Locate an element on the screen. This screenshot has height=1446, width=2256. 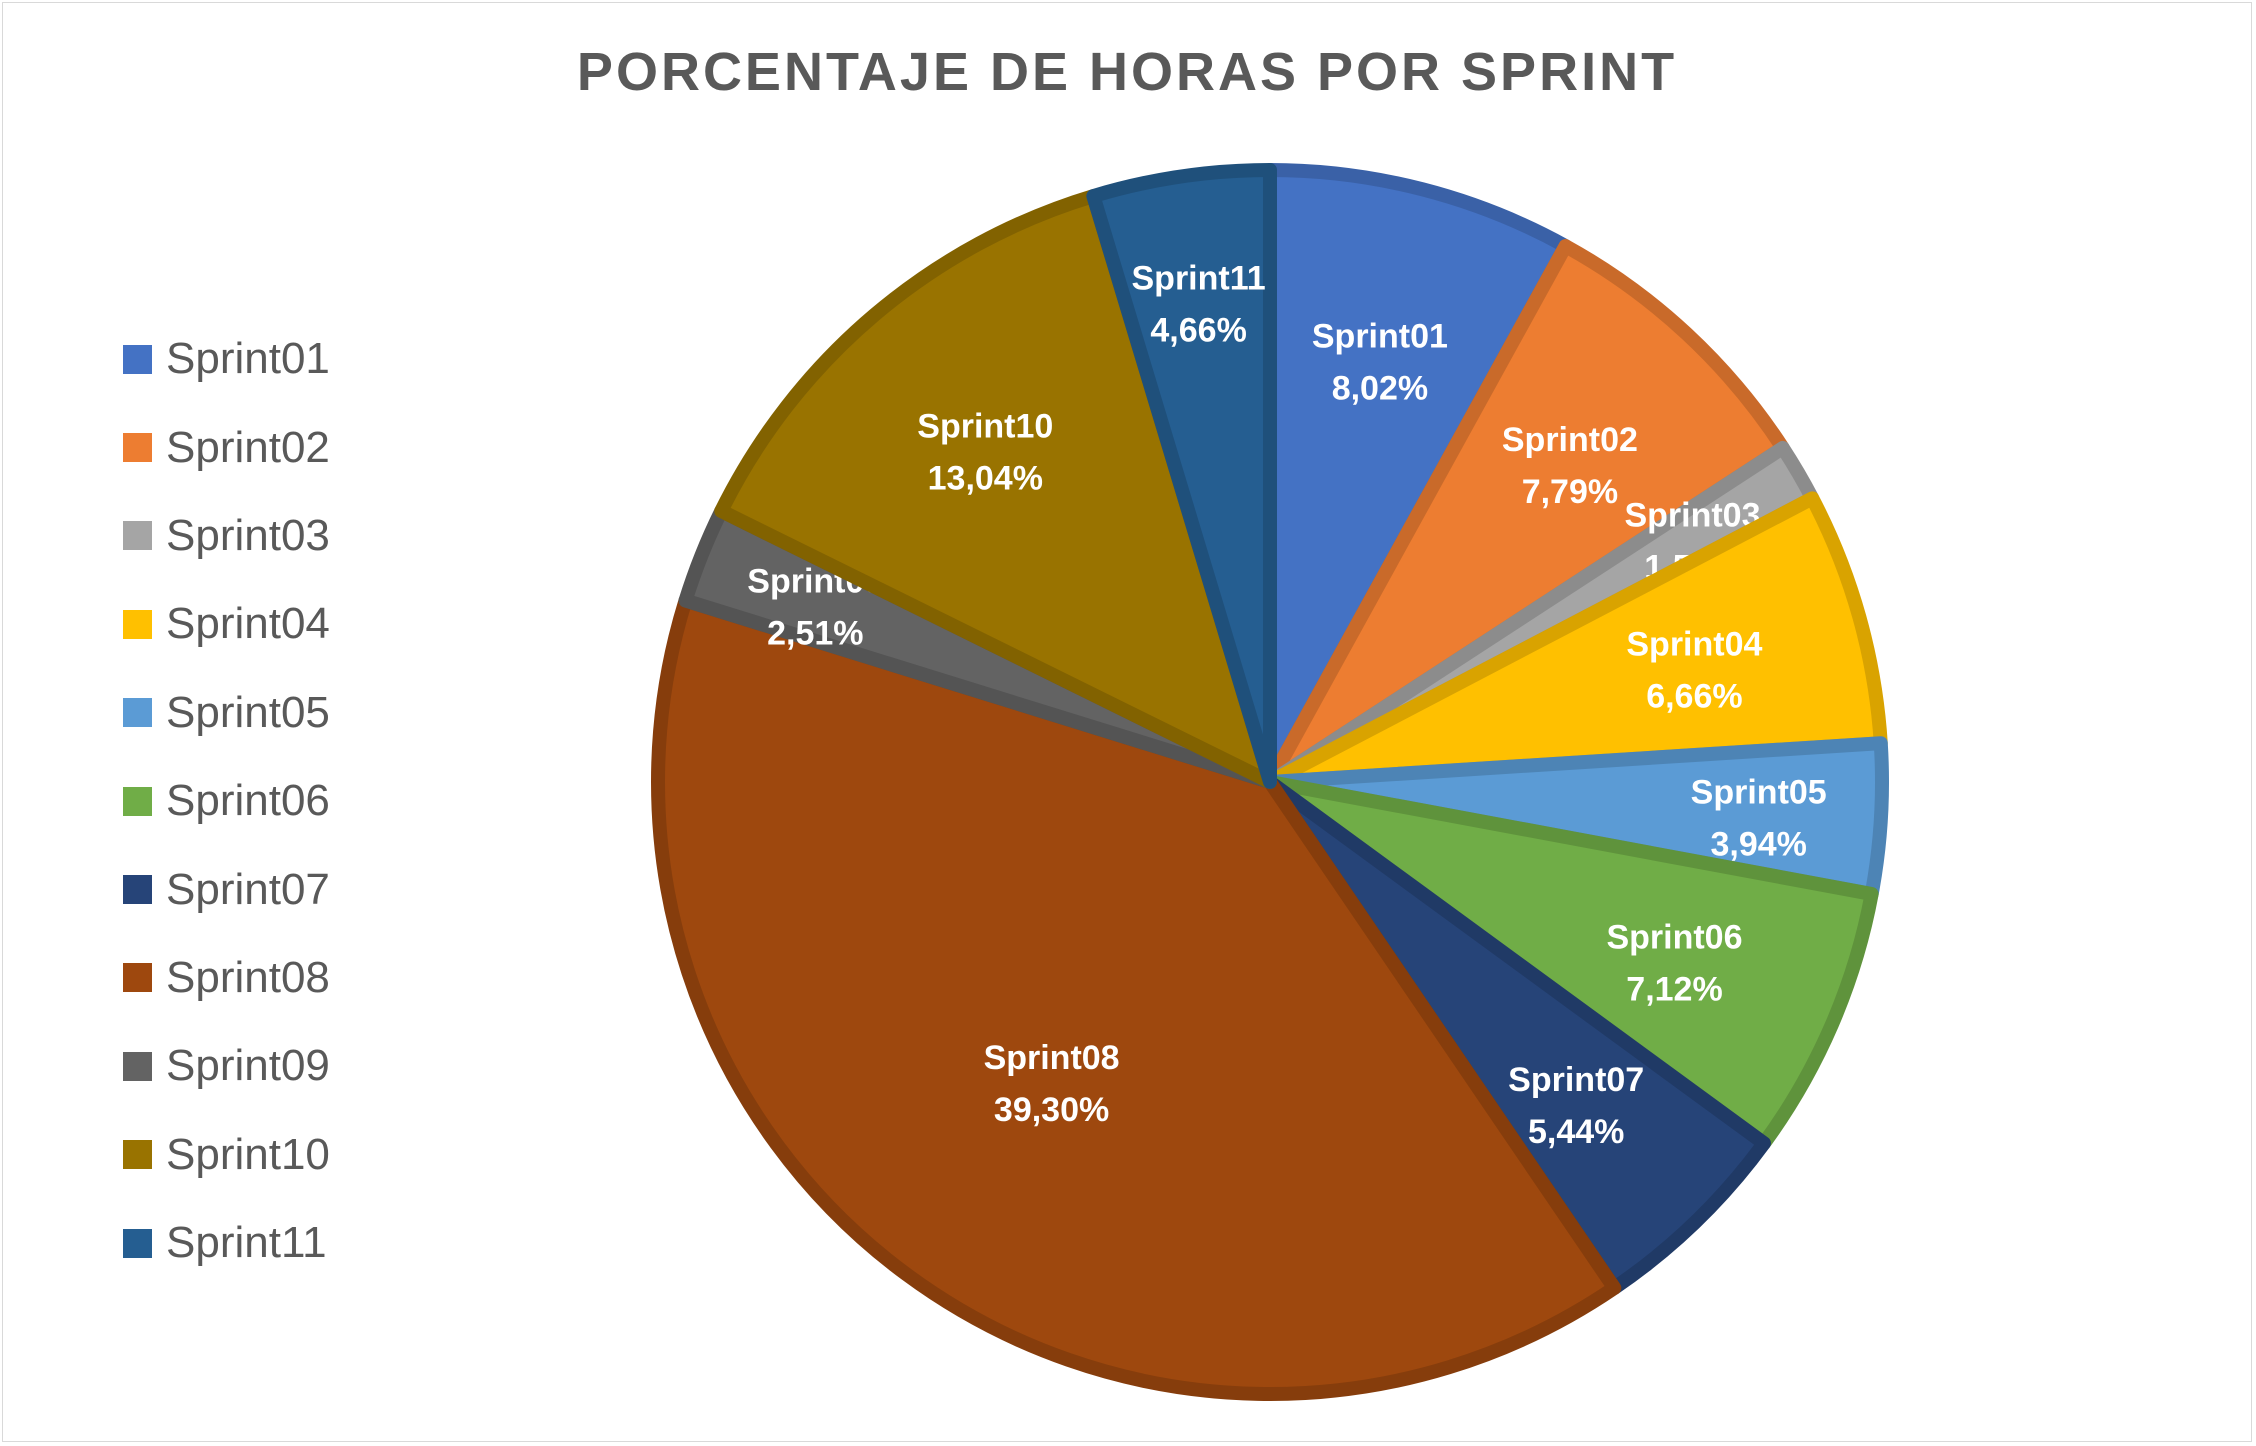
pie-slice-sprint06 is located at coordinates (1571, 963).